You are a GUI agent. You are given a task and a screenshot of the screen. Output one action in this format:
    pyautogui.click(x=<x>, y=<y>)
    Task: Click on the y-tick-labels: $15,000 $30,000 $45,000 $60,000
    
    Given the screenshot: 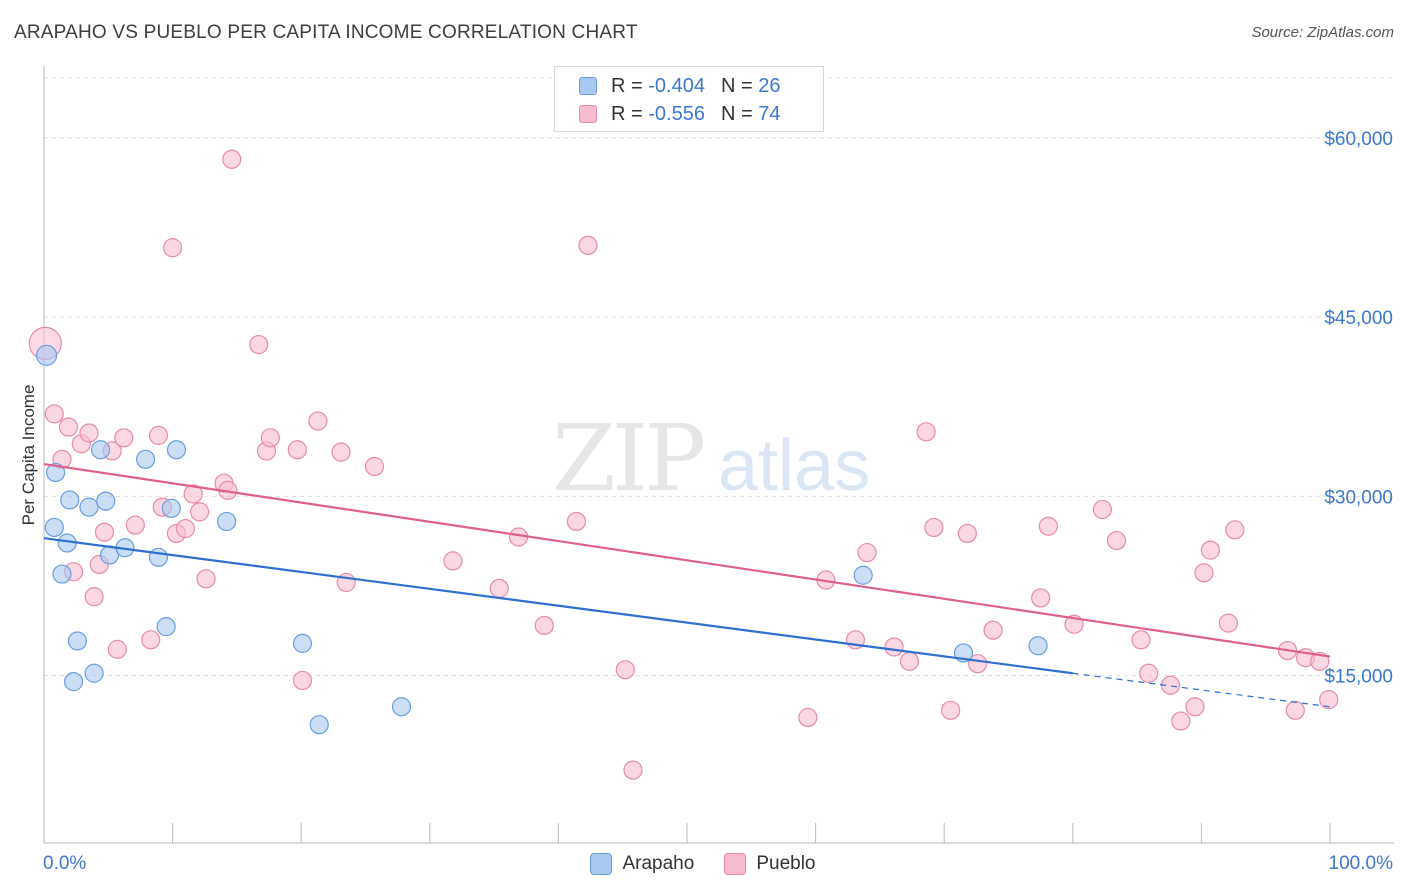 What is the action you would take?
    pyautogui.click(x=1358, y=408)
    